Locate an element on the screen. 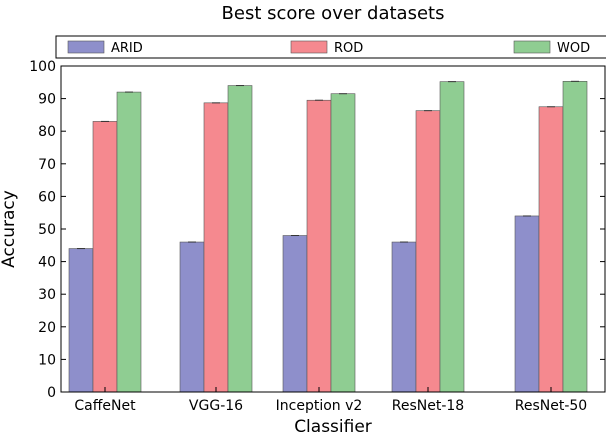 This screenshot has width=606, height=434. bar-arid-inception-v2 is located at coordinates (295, 314).